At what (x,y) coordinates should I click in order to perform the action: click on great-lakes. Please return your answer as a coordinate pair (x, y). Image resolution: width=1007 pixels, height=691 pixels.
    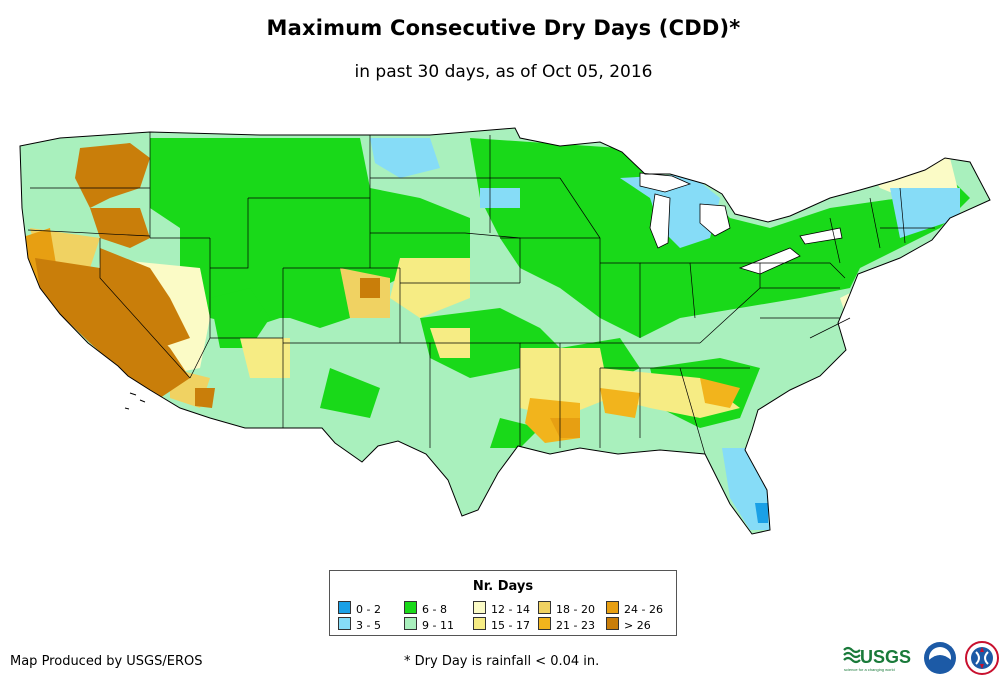
    Looking at the image, I should click on (741, 223).